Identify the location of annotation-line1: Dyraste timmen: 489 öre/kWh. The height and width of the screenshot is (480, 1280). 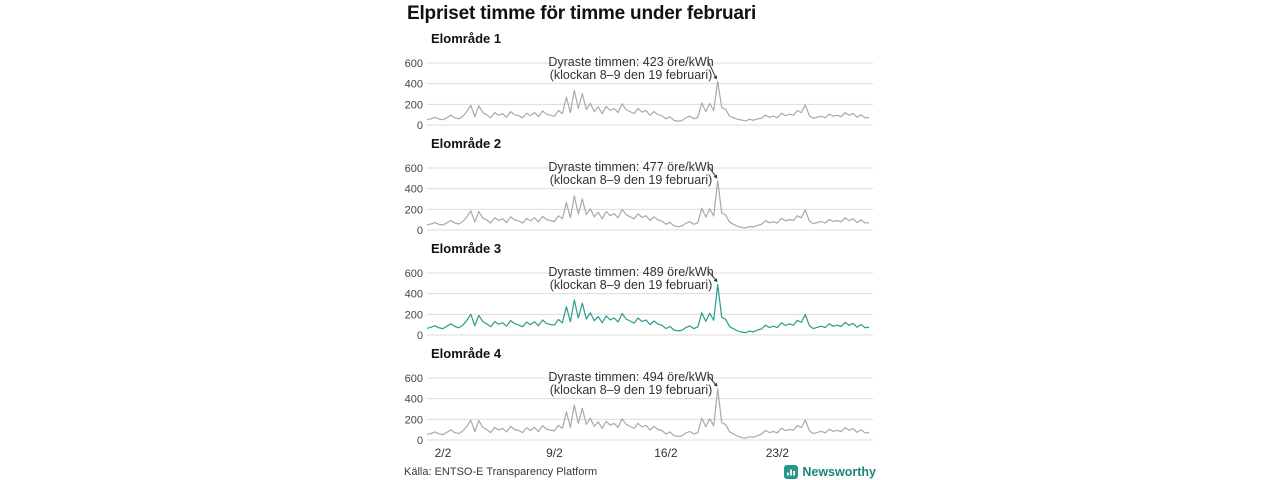
(630, 272).